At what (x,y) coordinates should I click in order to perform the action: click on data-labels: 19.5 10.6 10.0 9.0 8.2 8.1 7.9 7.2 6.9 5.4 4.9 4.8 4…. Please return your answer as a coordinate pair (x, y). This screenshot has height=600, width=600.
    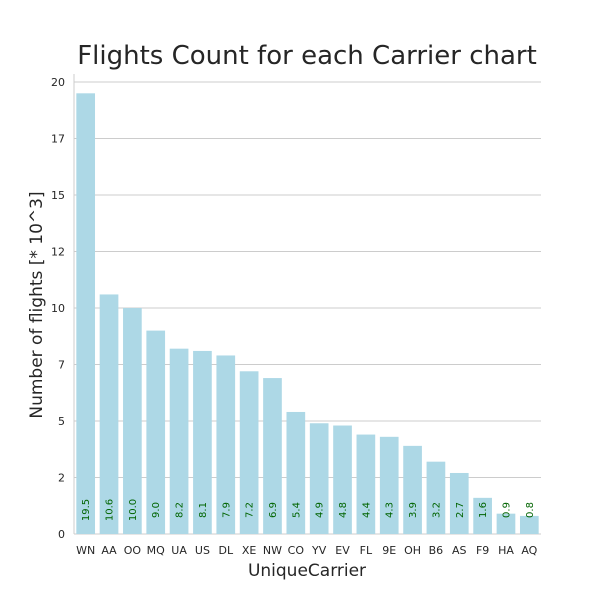
    Looking at the image, I should click on (308, 510).